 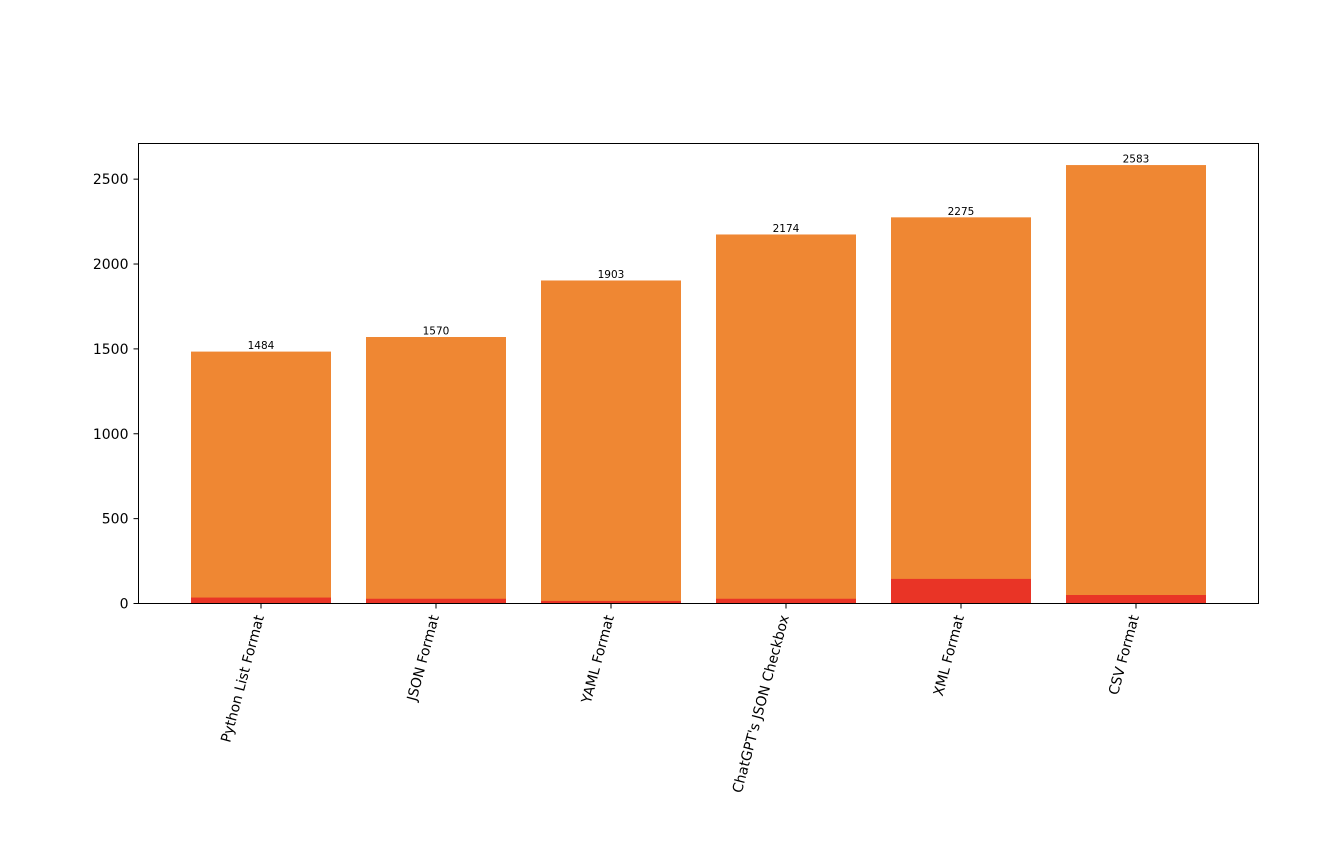 What do you see at coordinates (436, 332) in the screenshot?
I see `data-label-2: 1570` at bounding box center [436, 332].